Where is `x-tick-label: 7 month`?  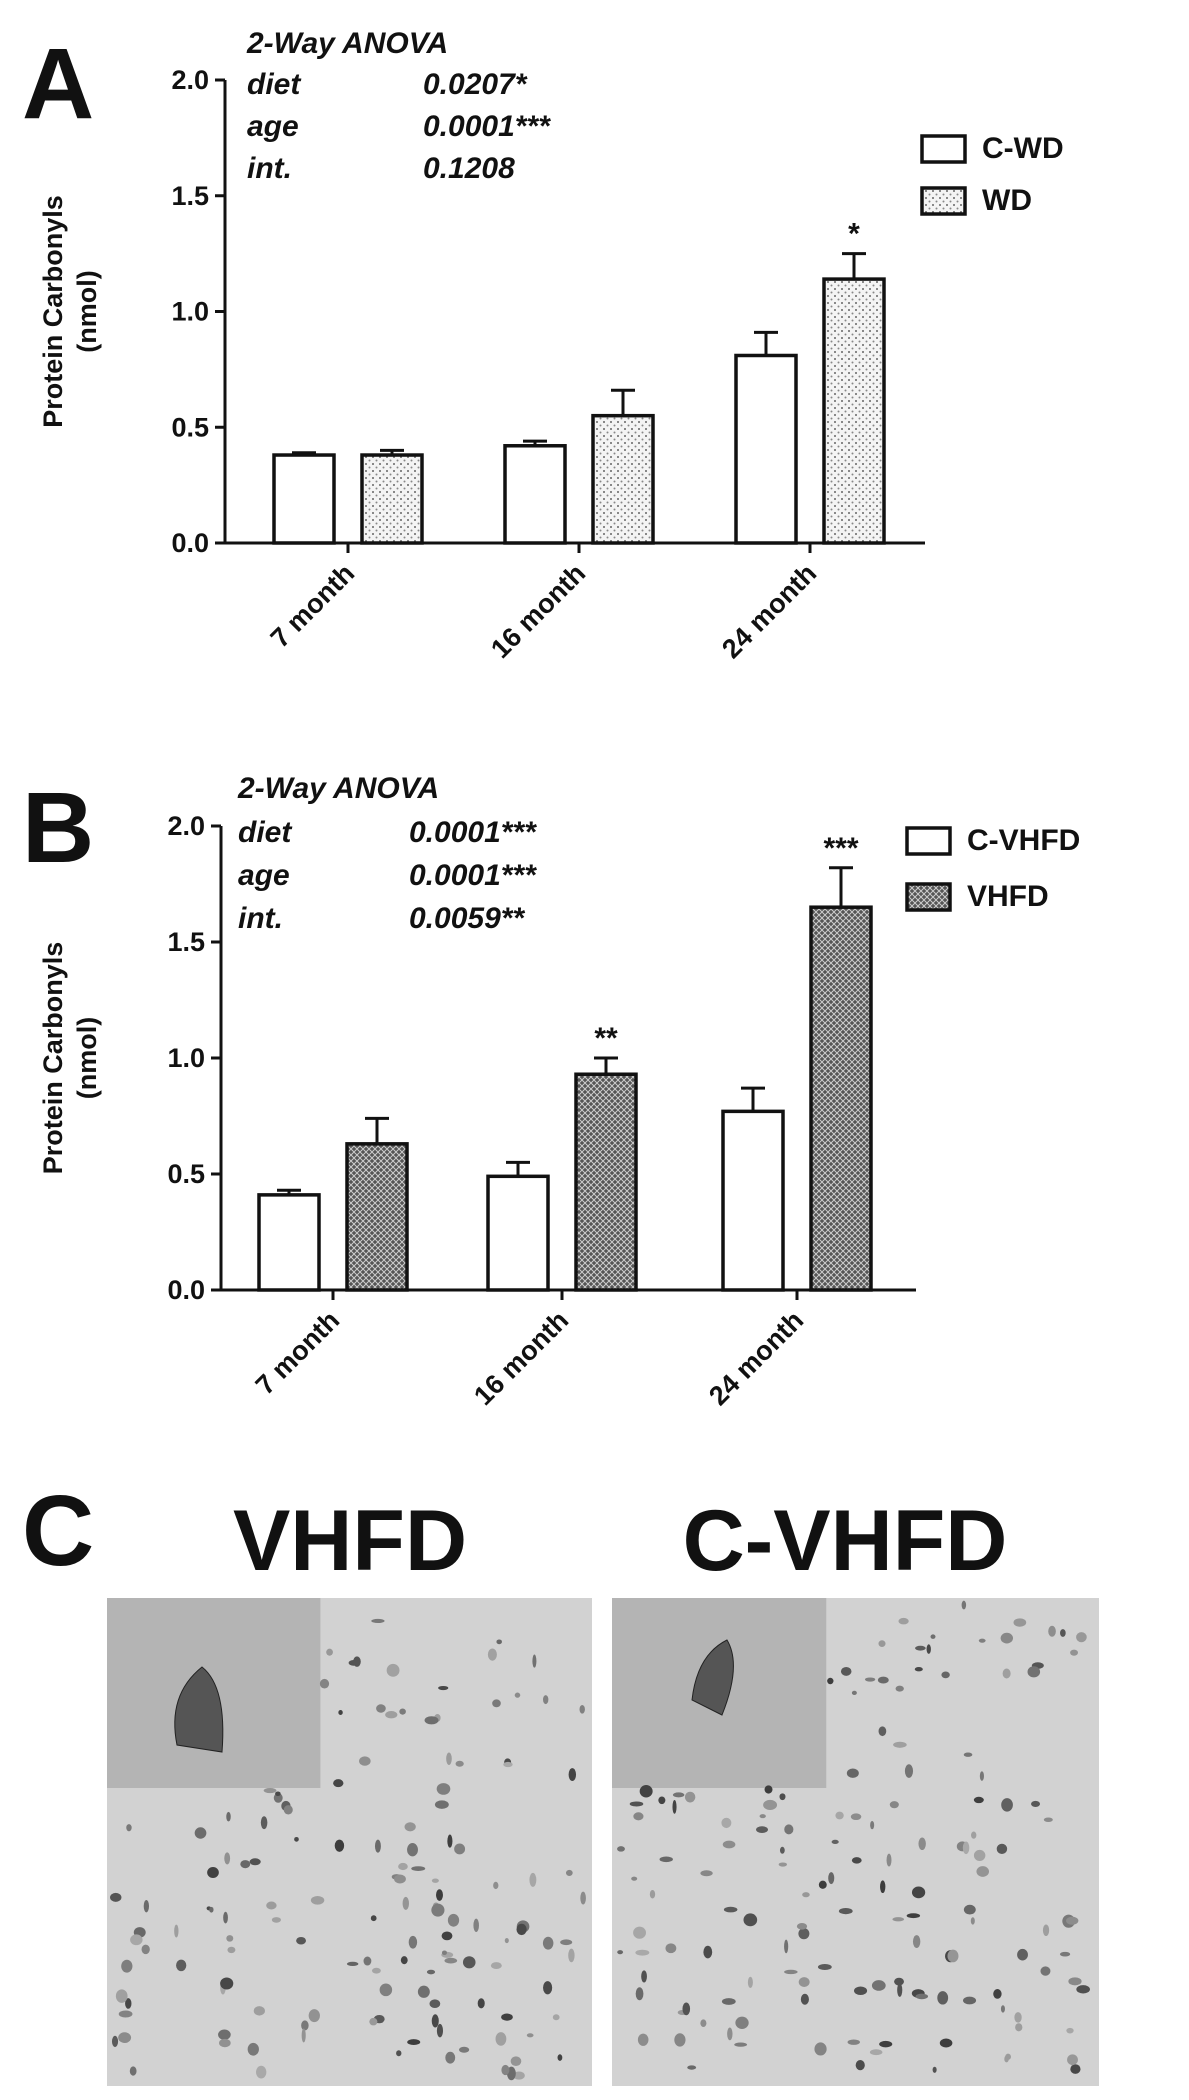
x-tick-label: 7 month is located at coordinates (312, 605).